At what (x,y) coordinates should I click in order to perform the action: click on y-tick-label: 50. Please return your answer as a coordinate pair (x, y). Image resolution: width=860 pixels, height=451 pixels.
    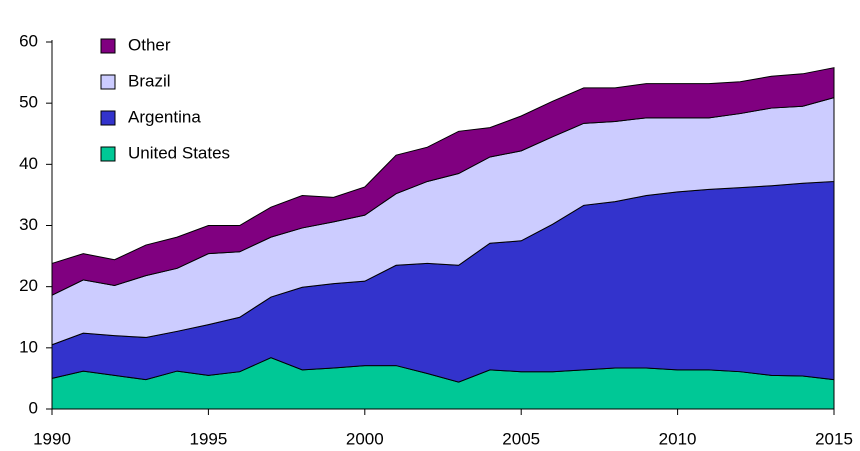
    Looking at the image, I should click on (28, 102).